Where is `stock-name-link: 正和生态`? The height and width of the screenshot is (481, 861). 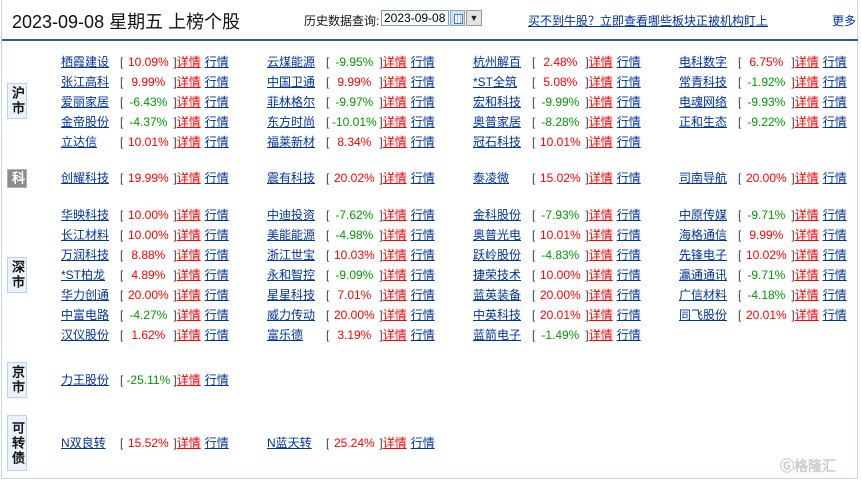
stock-name-link: 正和生态 is located at coordinates (703, 122).